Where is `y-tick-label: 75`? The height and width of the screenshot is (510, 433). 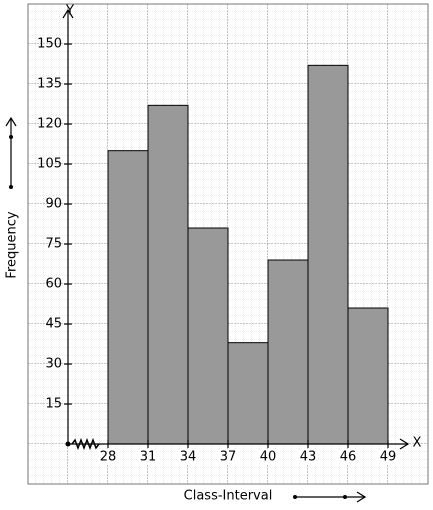 y-tick-label: 75 is located at coordinates (53, 244).